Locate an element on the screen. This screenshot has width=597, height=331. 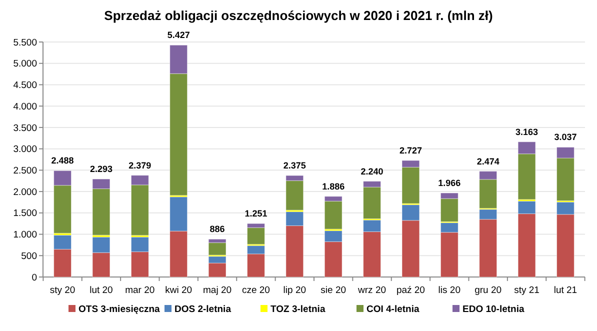
x-tick-label: cze 20 is located at coordinates (256, 290).